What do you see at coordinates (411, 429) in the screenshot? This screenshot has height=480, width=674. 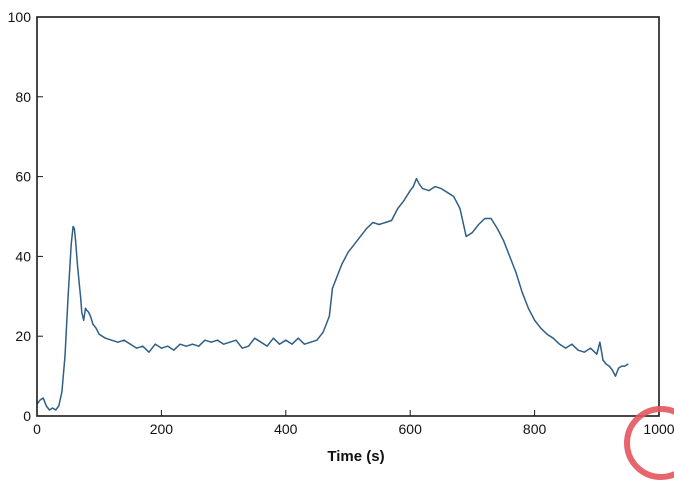 I see `x-tick-label: 600` at bounding box center [411, 429].